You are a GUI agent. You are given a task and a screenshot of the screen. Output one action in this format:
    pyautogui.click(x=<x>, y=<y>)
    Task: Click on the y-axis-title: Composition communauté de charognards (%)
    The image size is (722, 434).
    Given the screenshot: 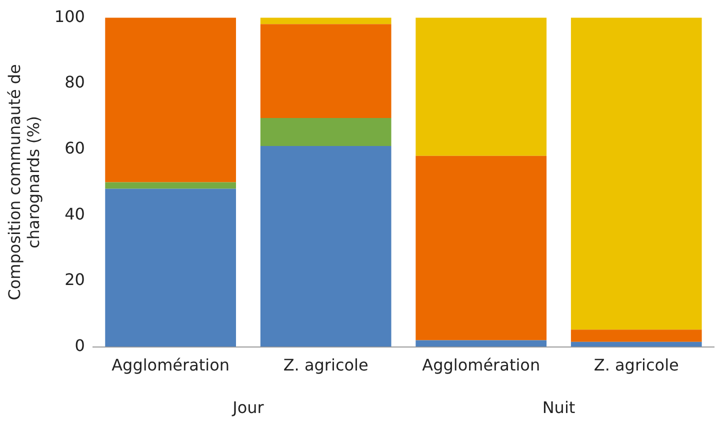 What is the action you would take?
    pyautogui.click(x=23, y=182)
    